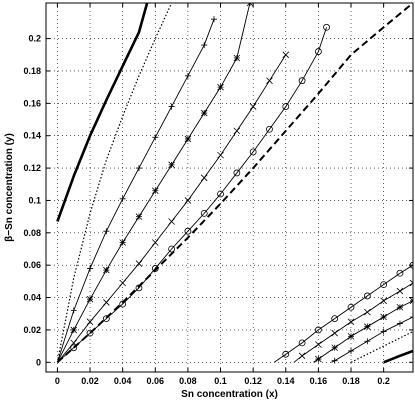 This screenshot has height=405, width=415. Describe the element at coordinates (32, 168) in the screenshot. I see `y-tick-label: 0.12` at that location.